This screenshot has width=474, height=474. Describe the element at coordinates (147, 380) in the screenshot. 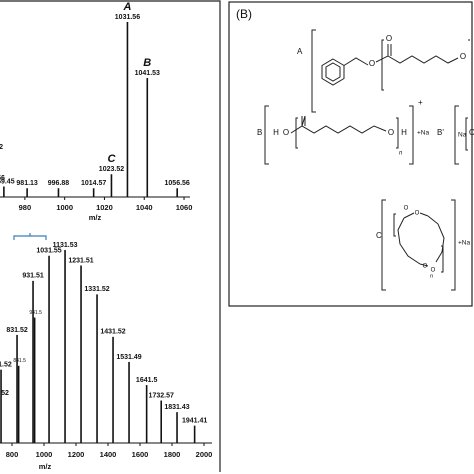

I see `peak-label: 1641.5` at that location.